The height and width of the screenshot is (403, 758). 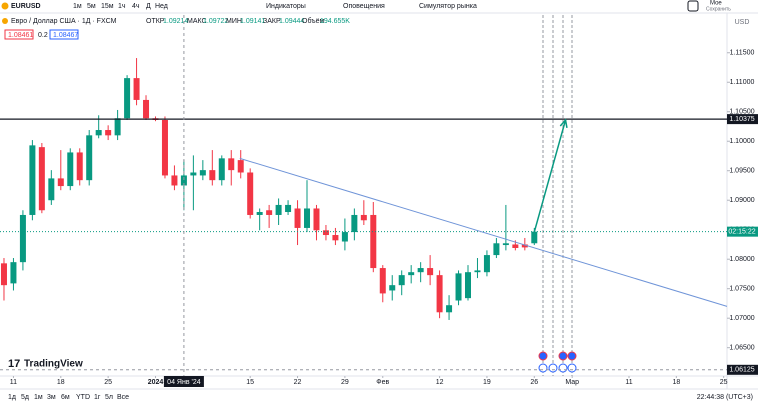 What do you see at coordinates (741, 318) in the screenshot?
I see `y-tick-label: 1.07000` at bounding box center [741, 318].